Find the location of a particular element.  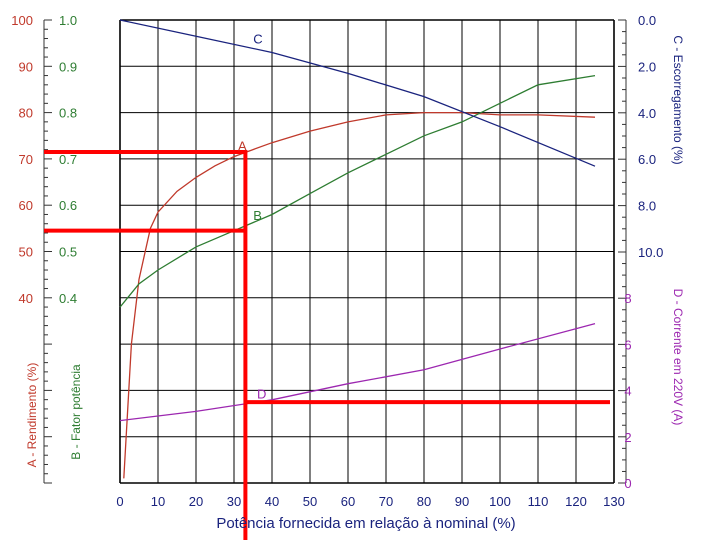

axis-a-tick-label: 40 is located at coordinates (26, 298).